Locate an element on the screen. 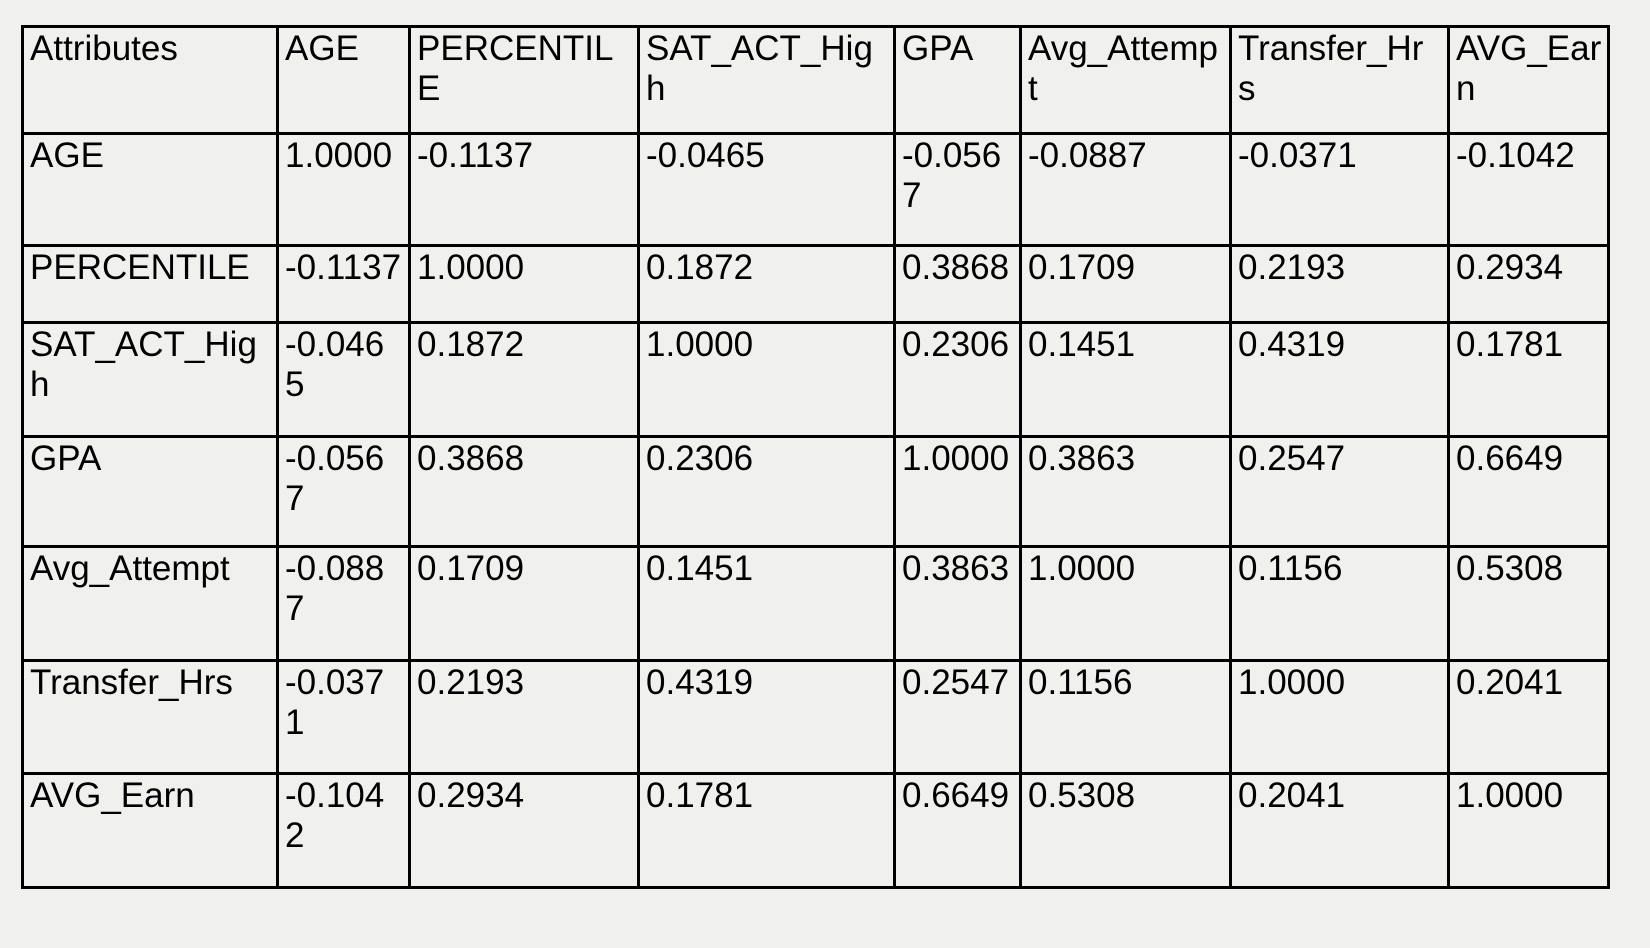  row-label-cell: Transfer_Hrs is located at coordinates (150, 717).